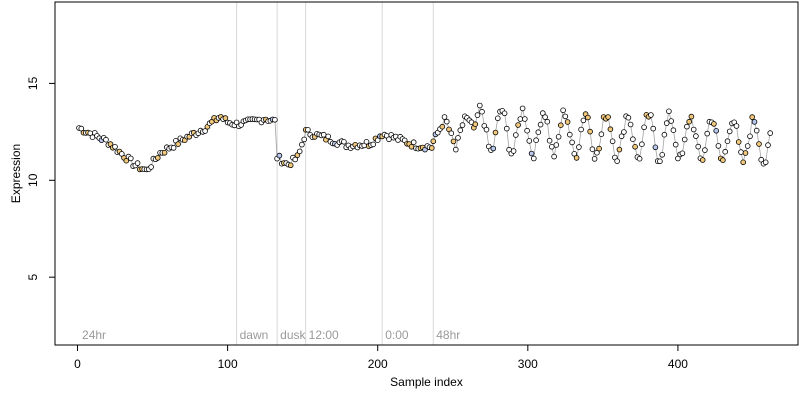  I want to click on y-axis-title: Expression, so click(16, 173).